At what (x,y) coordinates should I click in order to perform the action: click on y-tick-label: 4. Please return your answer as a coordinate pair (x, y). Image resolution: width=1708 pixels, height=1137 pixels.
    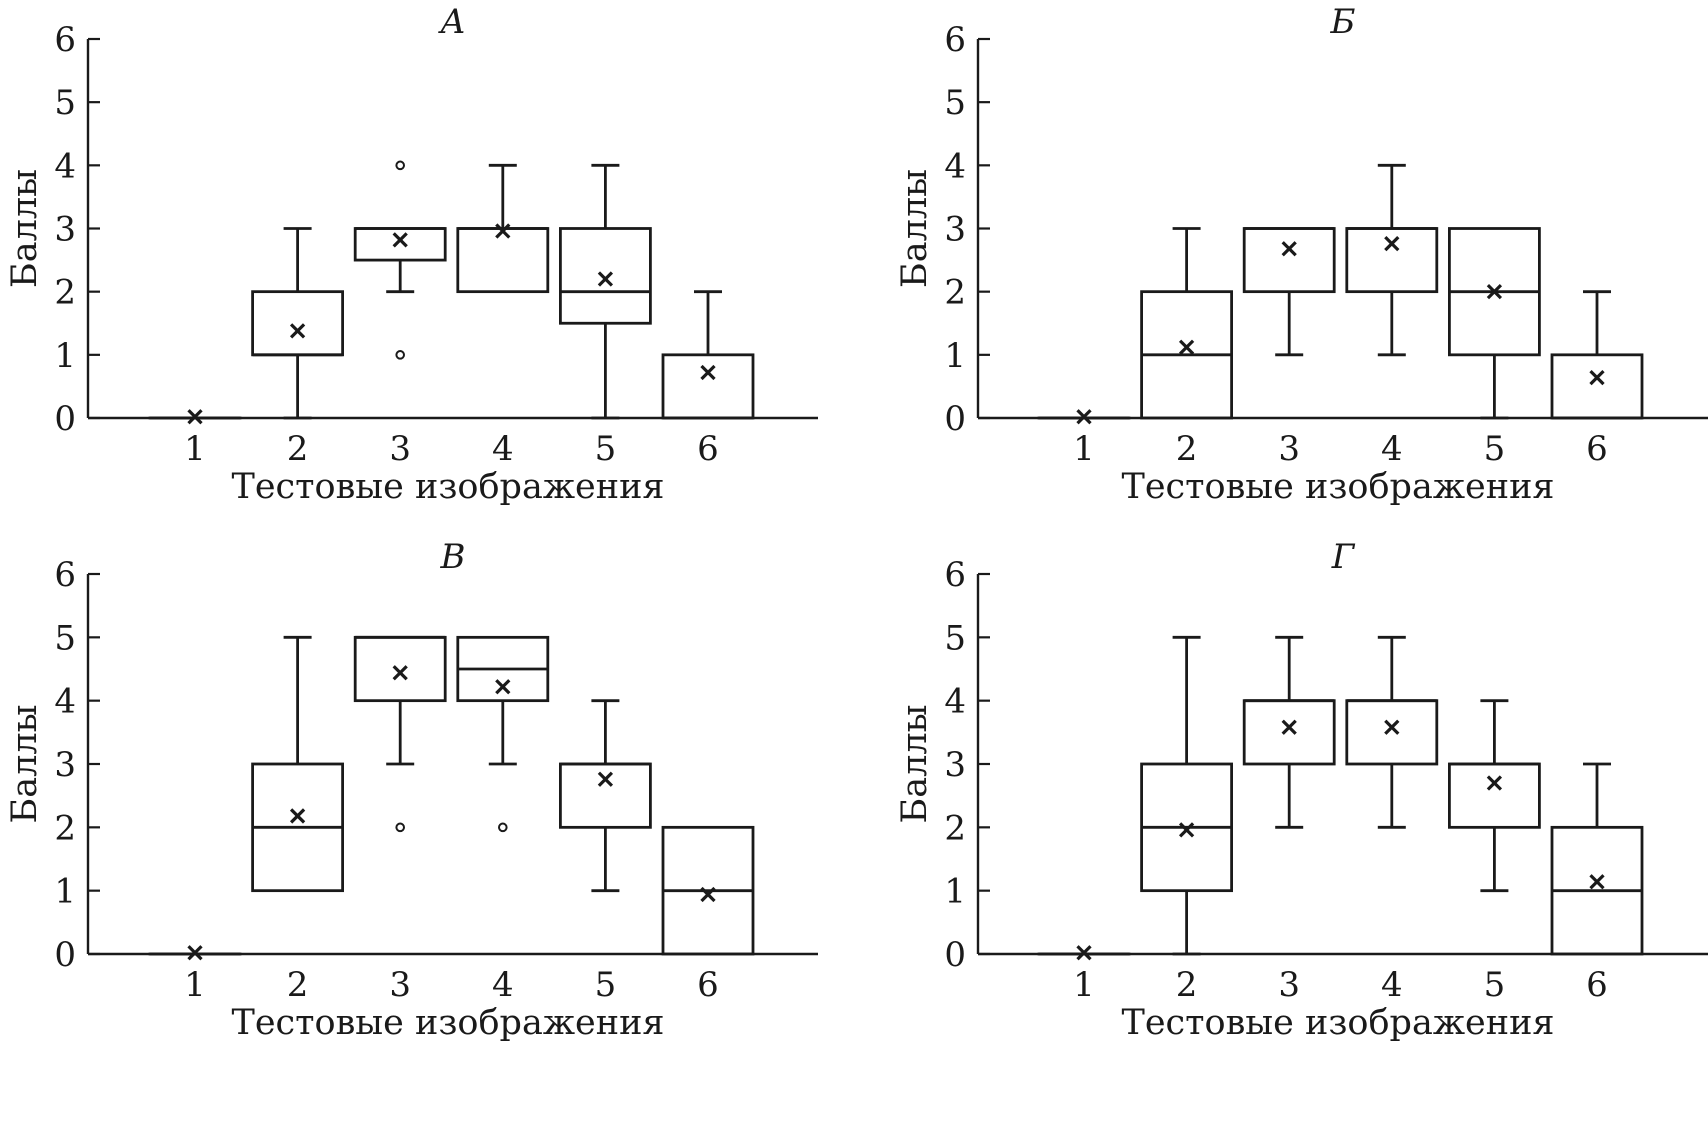
    Looking at the image, I should click on (65, 166).